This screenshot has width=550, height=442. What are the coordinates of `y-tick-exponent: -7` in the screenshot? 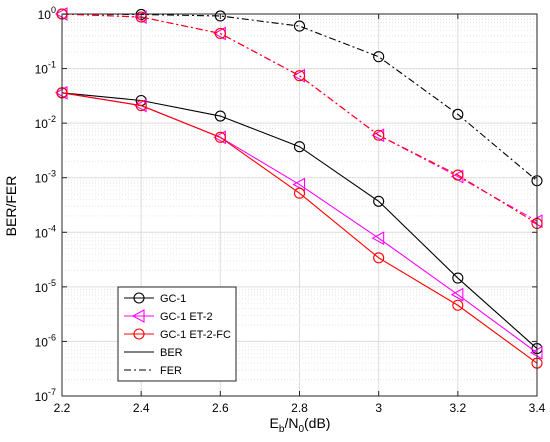 It's located at (52, 392).